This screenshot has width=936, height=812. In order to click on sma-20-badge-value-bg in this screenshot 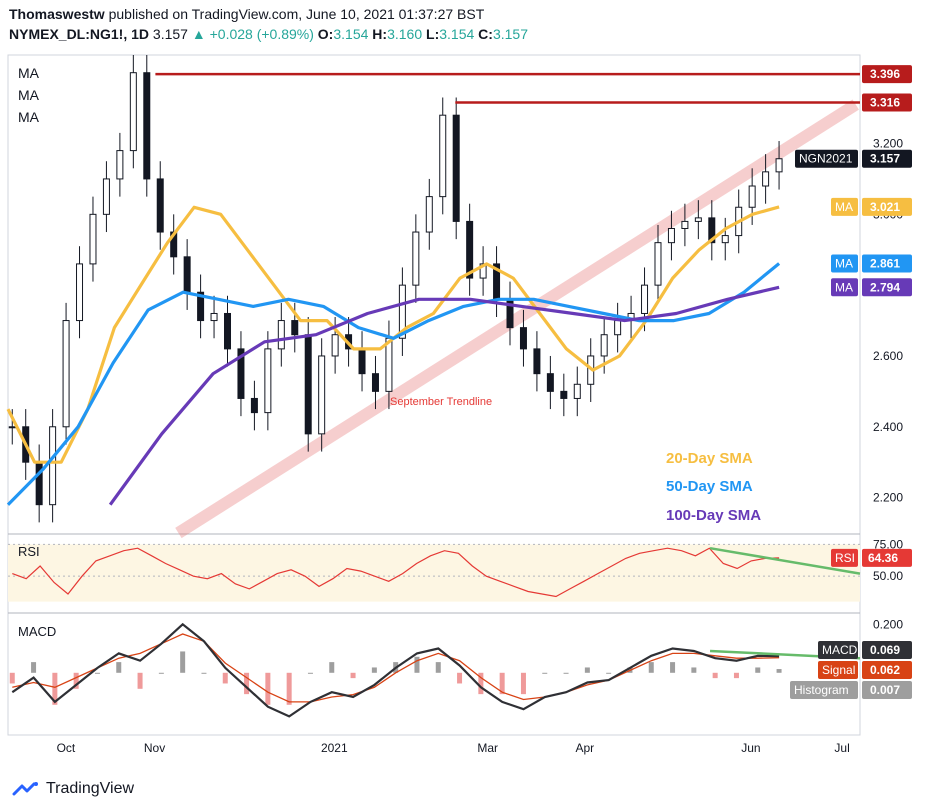, I will do `click(887, 206)`.